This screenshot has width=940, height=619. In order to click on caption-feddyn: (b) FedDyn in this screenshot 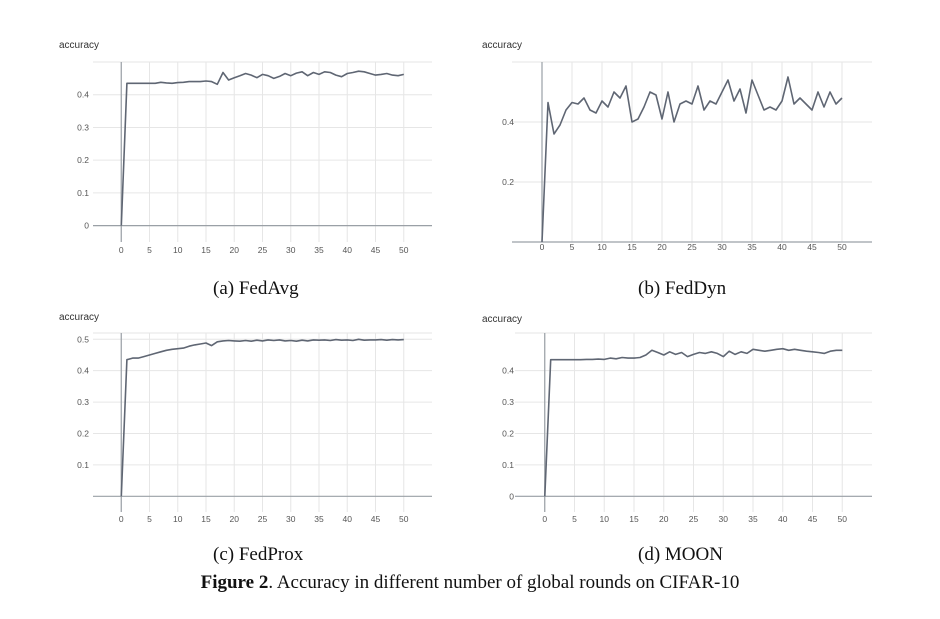, I will do `click(682, 288)`.